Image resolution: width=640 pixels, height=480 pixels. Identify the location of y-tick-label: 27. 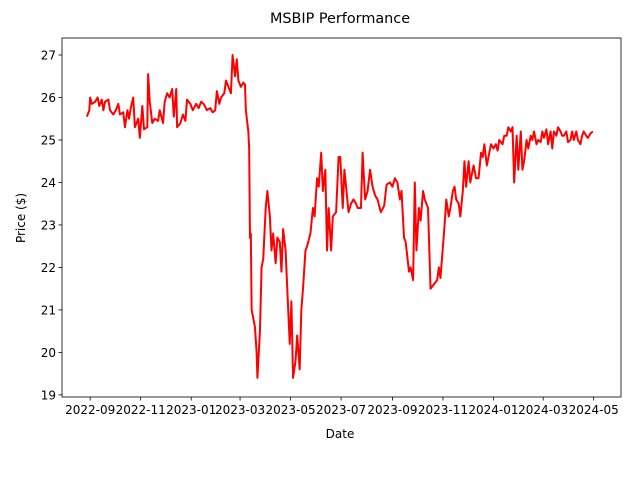
(48, 55).